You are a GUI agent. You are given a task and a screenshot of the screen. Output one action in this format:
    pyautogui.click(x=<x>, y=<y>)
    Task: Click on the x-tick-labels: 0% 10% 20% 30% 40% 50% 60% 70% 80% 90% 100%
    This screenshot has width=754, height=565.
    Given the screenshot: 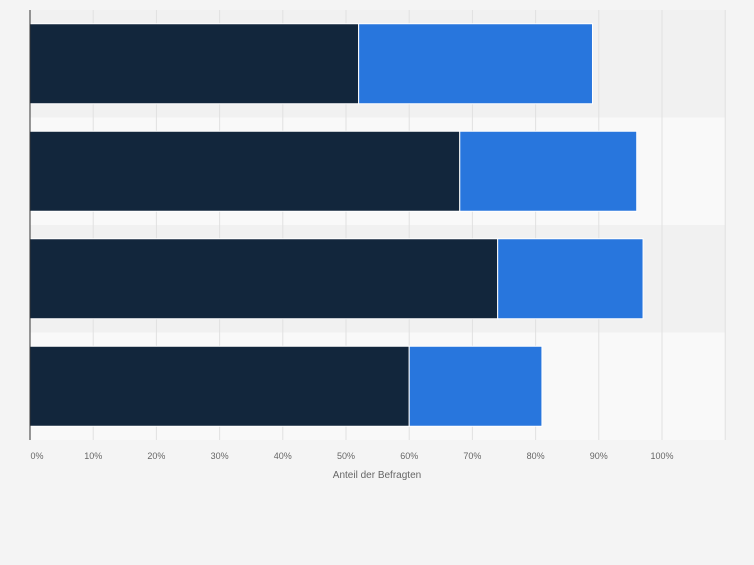 What is the action you would take?
    pyautogui.click(x=351, y=456)
    